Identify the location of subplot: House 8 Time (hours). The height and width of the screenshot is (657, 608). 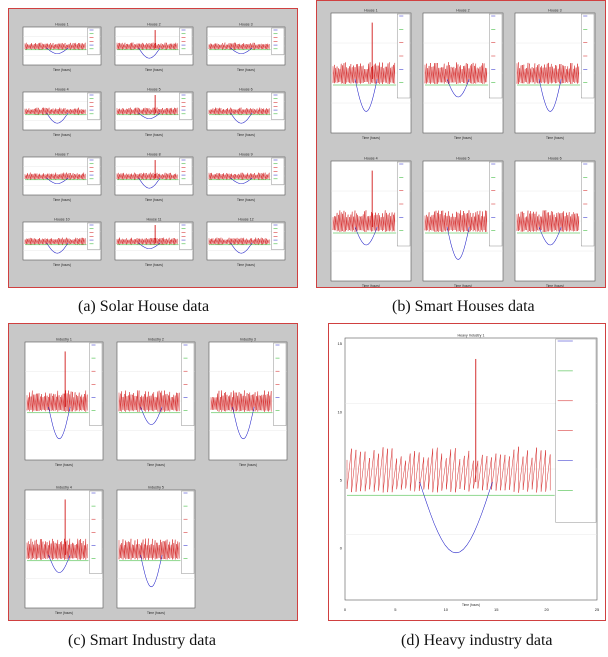
(154, 177).